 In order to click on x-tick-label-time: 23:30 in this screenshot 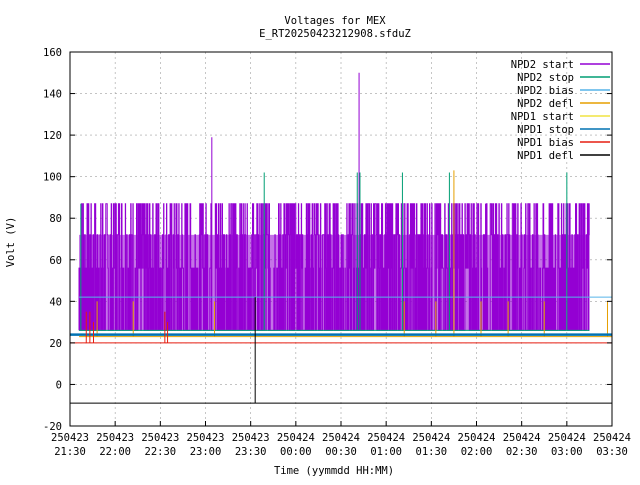, I will do `click(251, 452)`.